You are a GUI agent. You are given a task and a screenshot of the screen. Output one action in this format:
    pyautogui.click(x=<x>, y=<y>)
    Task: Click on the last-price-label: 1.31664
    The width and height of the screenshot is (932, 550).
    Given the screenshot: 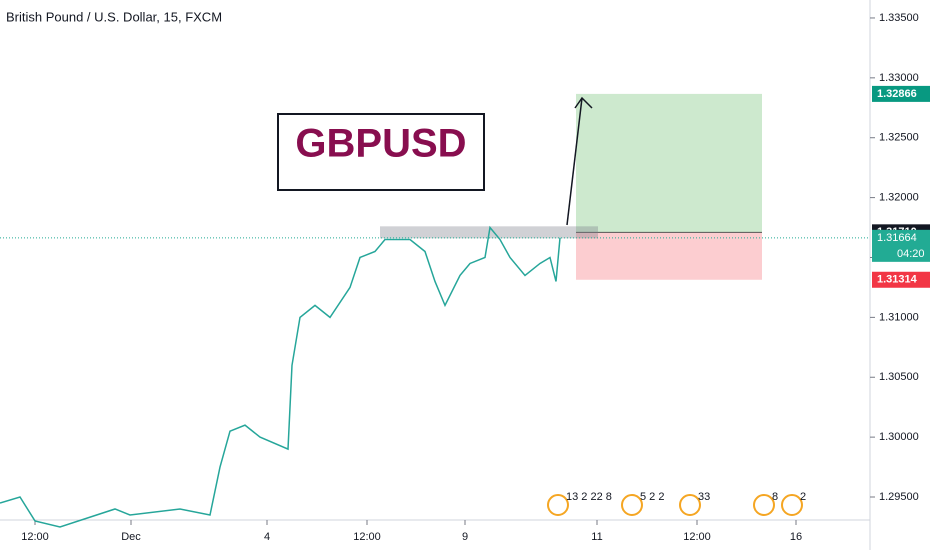 What is the action you would take?
    pyautogui.click(x=897, y=238)
    